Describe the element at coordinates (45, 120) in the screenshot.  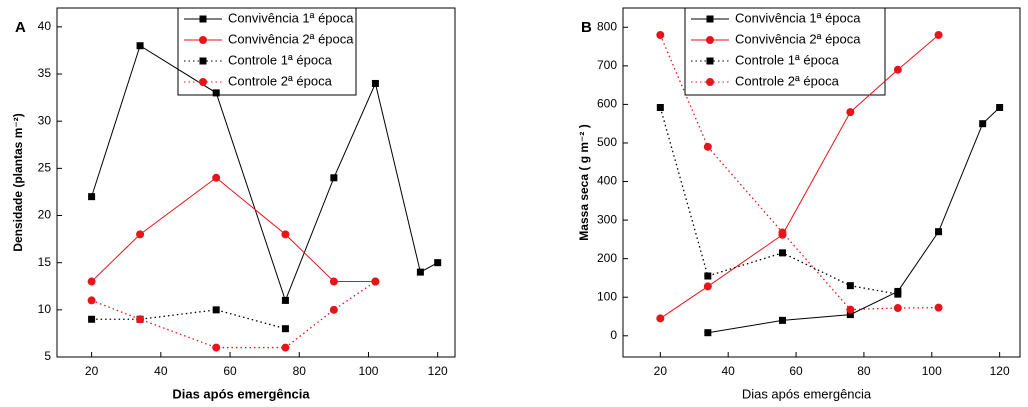
I see `y-tick-label: 30` at that location.